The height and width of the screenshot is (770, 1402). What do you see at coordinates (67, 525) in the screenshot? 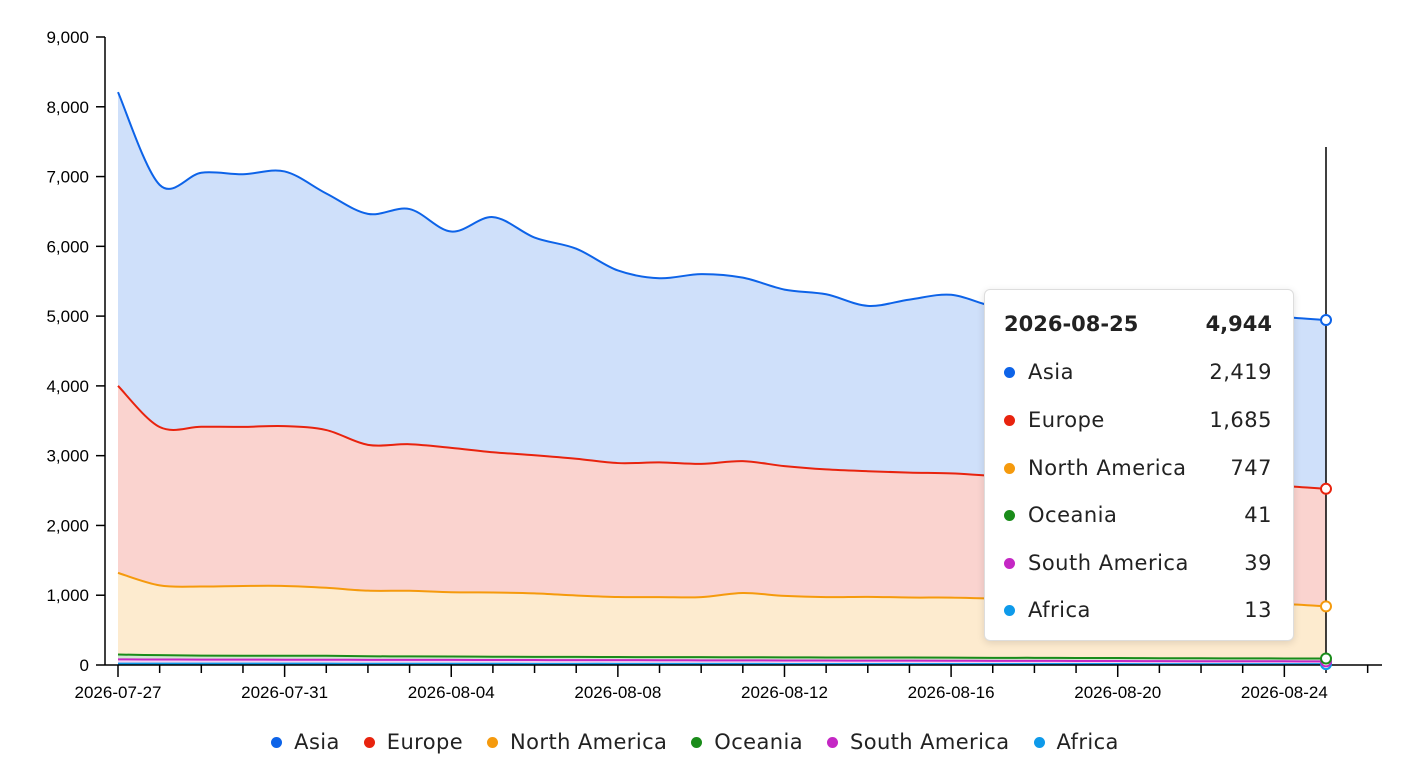
I see `y-tick-label: 2,000` at bounding box center [67, 525].